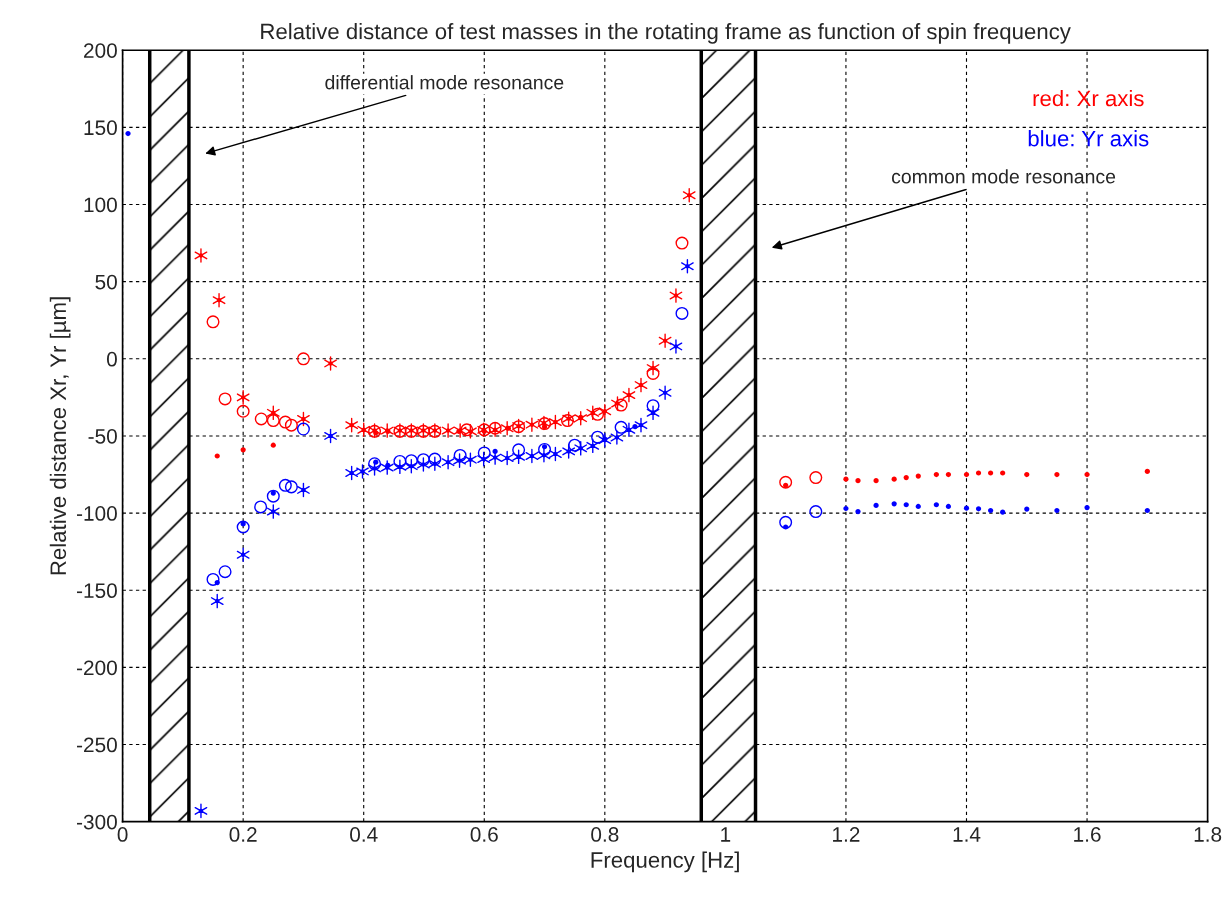 This screenshot has width=1226, height=913. Describe the element at coordinates (102, 436) in the screenshot. I see `y-tick-label: -50` at that location.